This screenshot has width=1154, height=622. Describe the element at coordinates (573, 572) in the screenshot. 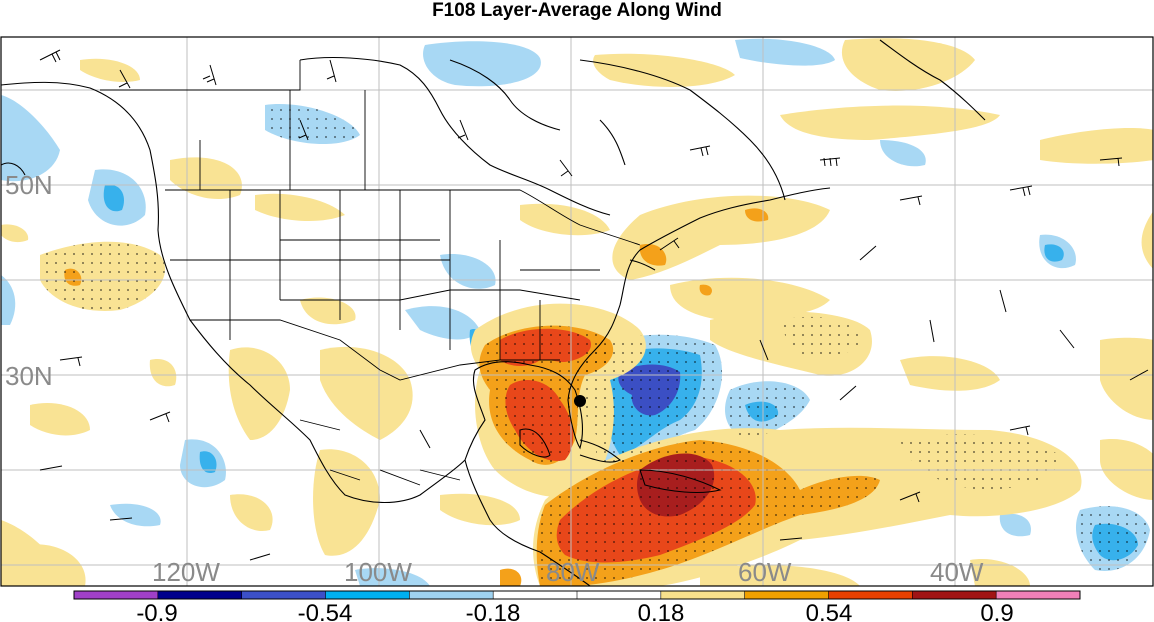

I see `lon-label-80w: 80W` at that location.